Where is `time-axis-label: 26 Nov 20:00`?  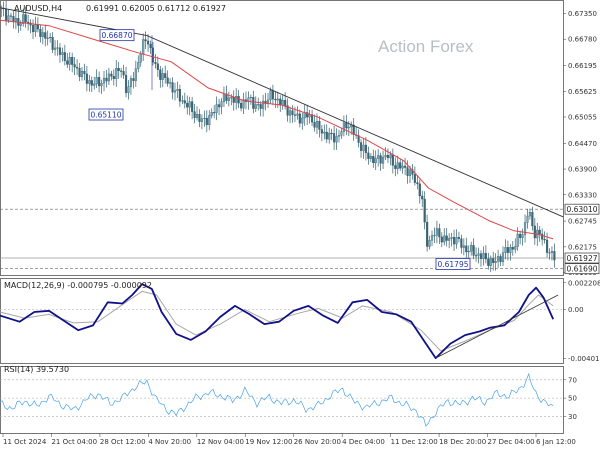 time-axis-label: 26 Nov 20:00 is located at coordinates (317, 442).